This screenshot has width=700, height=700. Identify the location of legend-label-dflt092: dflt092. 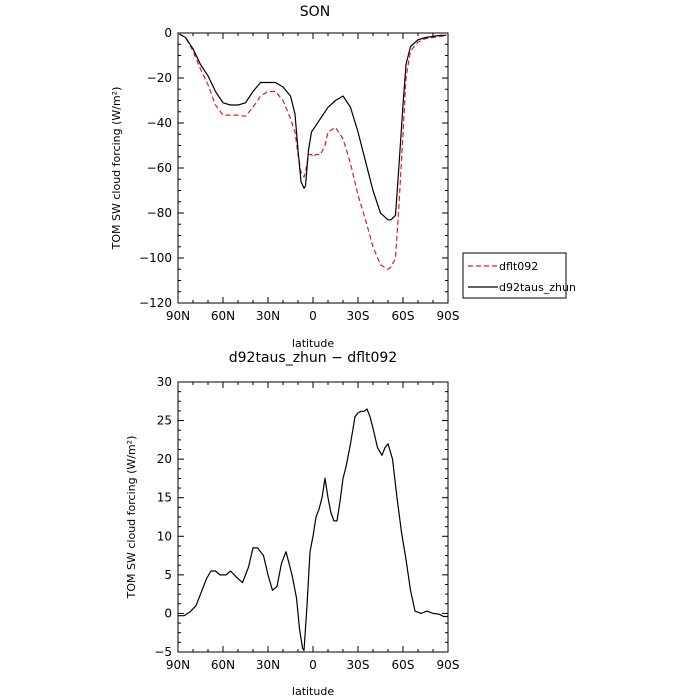
(518, 266).